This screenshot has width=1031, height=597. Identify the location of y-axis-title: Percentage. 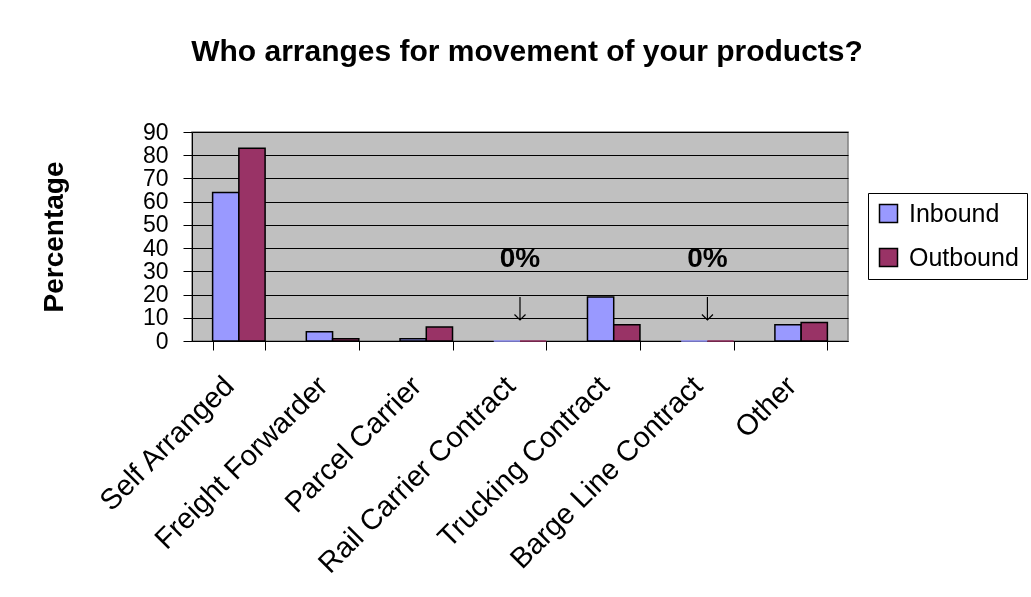
(53, 237).